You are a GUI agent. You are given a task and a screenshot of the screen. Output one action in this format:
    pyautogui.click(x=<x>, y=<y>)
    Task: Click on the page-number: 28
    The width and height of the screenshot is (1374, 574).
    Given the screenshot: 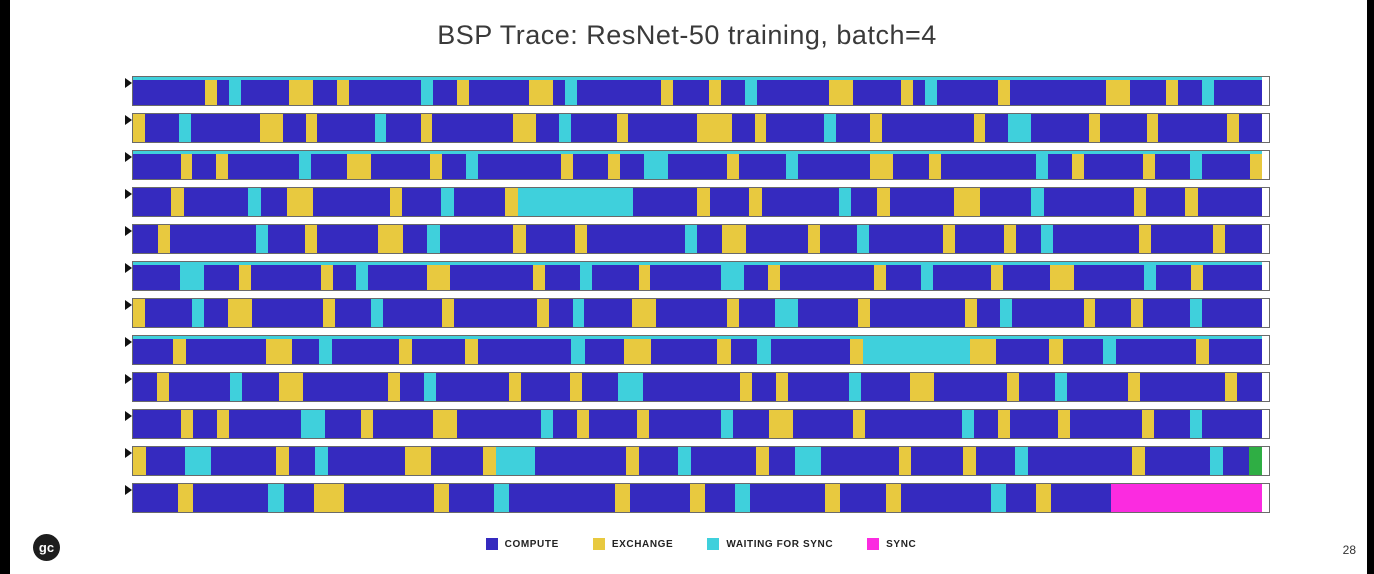 What is the action you would take?
    pyautogui.click(x=1349, y=550)
    